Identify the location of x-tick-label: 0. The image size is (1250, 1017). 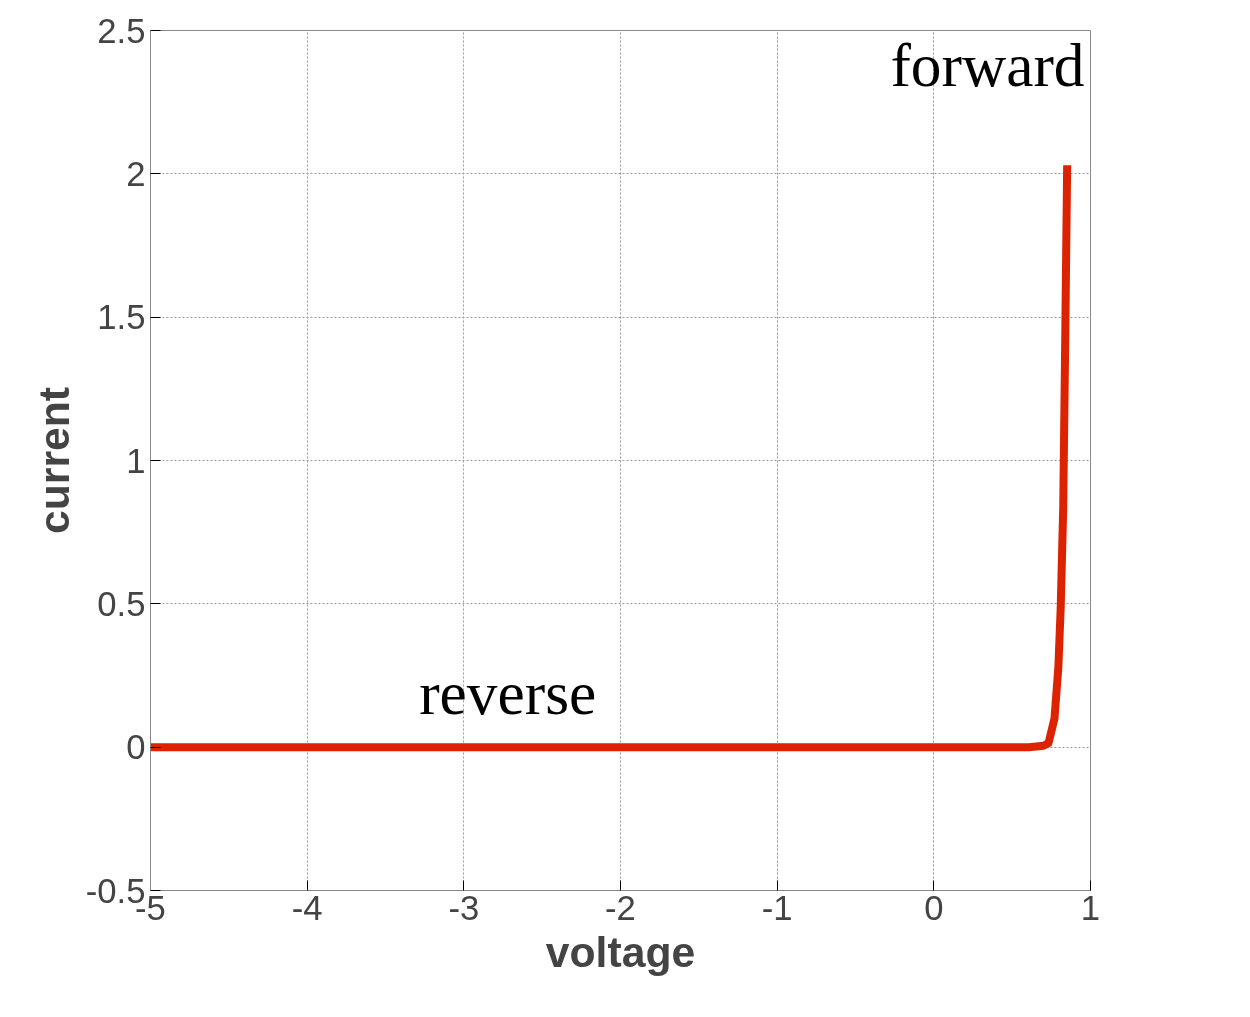
(934, 907).